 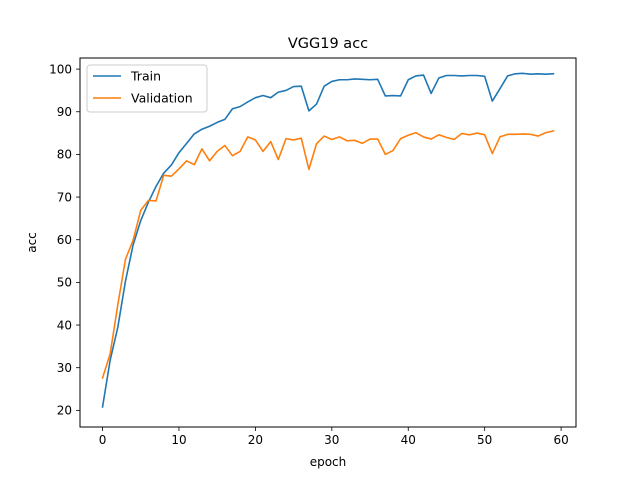 I want to click on y-tick-label: 30, so click(x=64, y=368).